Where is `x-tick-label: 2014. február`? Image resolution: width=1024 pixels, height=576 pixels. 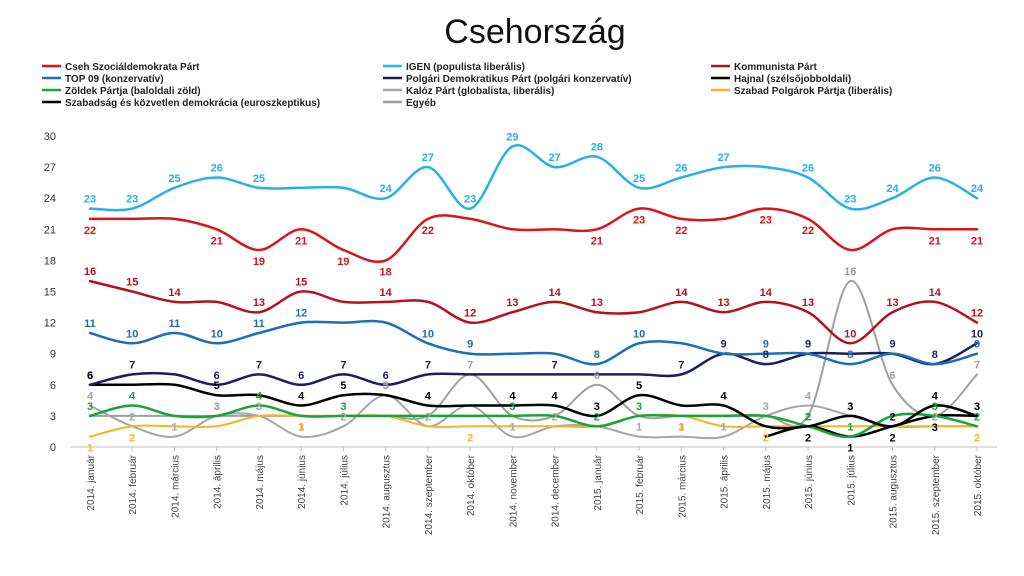
x-tick-label: 2014. február is located at coordinates (133, 484).